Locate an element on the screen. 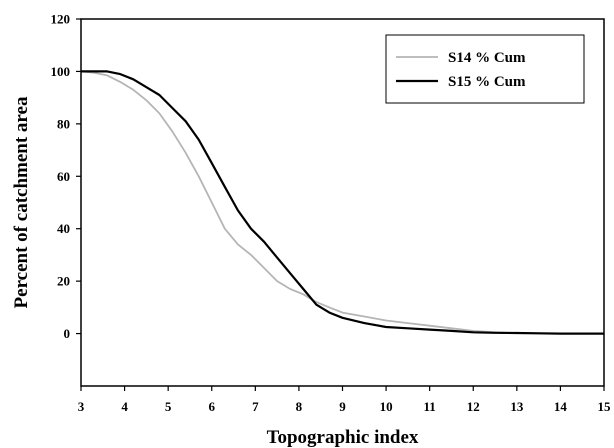 The image size is (614, 448). x-tick-label: 13 is located at coordinates (517, 406).